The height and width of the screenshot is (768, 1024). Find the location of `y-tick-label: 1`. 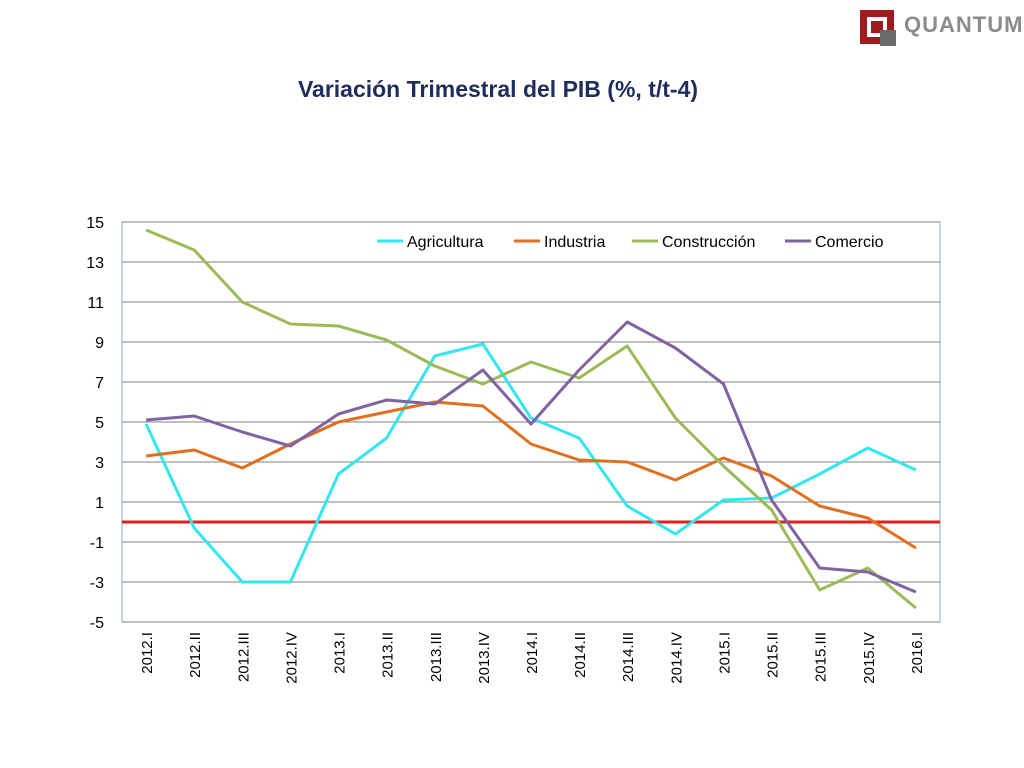

y-tick-label: 1 is located at coordinates (99, 503).